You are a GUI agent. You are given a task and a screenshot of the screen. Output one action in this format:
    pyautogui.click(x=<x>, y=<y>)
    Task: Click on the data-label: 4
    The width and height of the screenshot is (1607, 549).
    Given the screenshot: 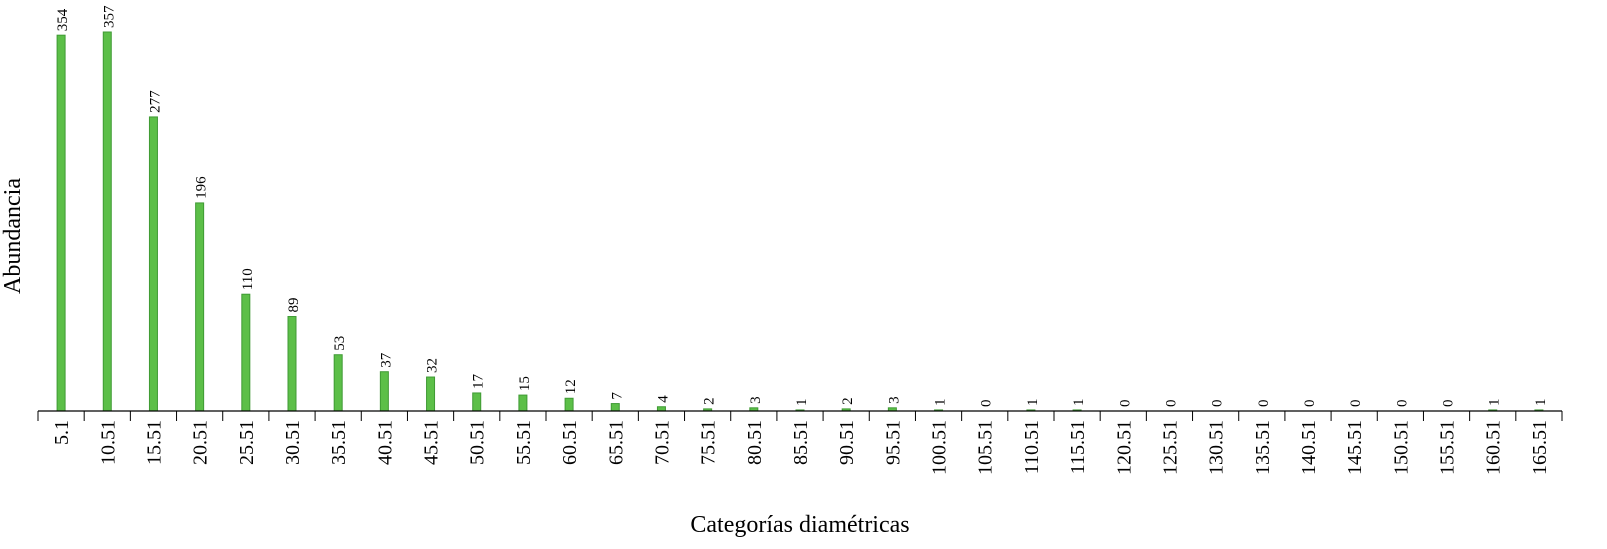 What is the action you would take?
    pyautogui.click(x=663, y=399)
    